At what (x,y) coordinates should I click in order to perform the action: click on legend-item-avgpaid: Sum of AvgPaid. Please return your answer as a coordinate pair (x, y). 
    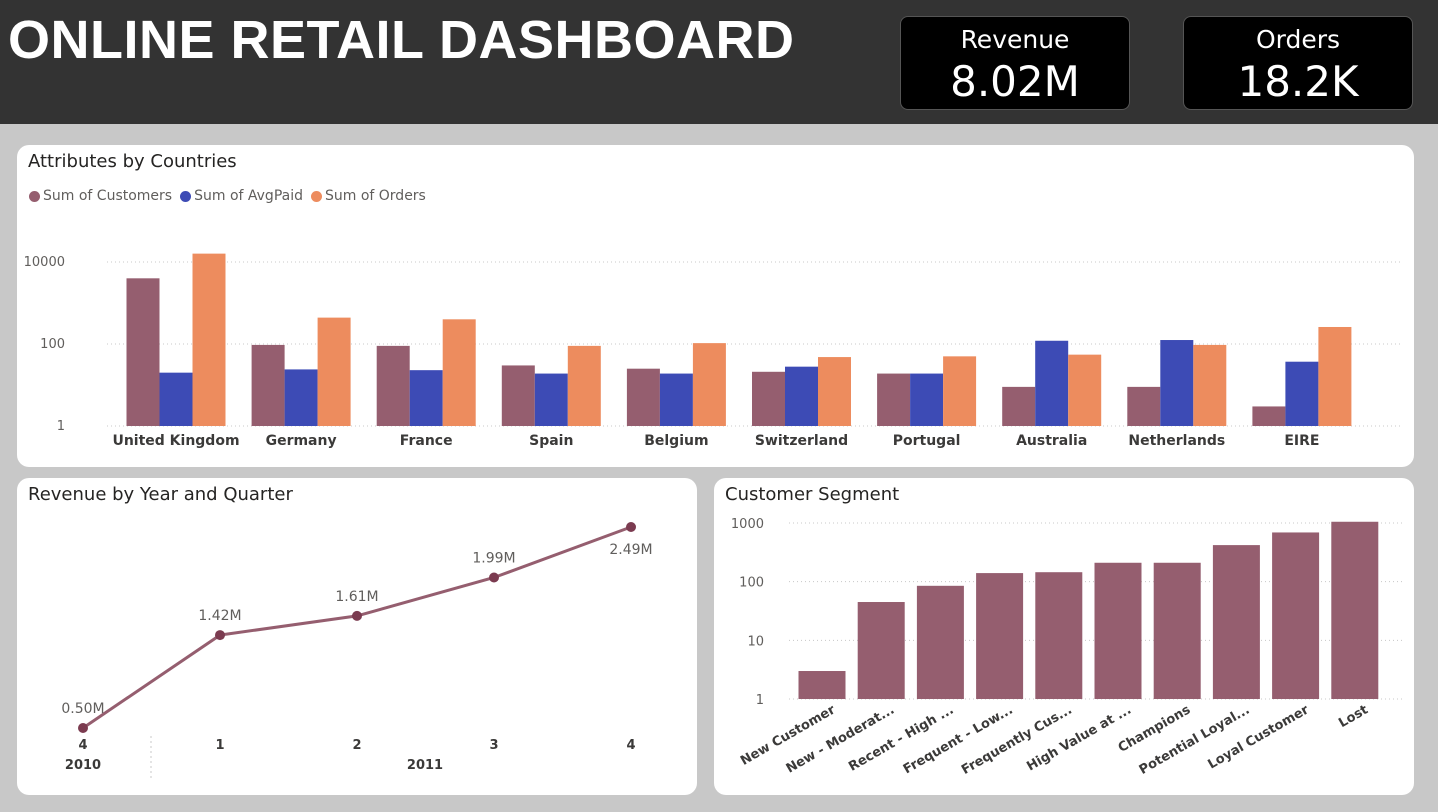
    Looking at the image, I should click on (241, 196).